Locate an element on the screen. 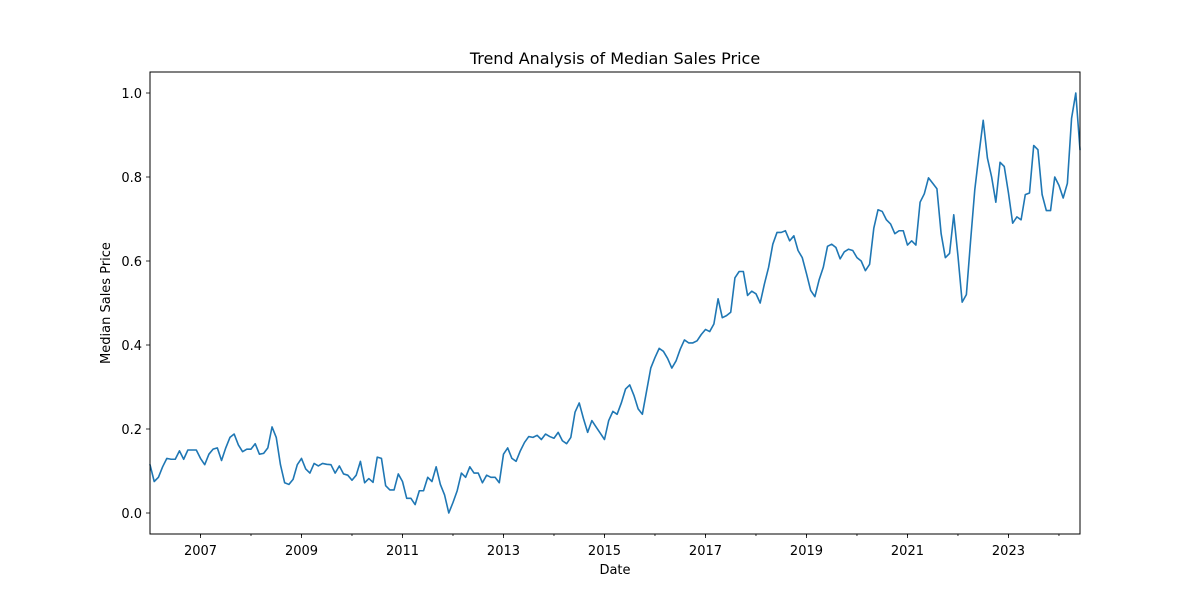 This screenshot has width=1200, height=600. x-tick-label: 2015 is located at coordinates (604, 551).